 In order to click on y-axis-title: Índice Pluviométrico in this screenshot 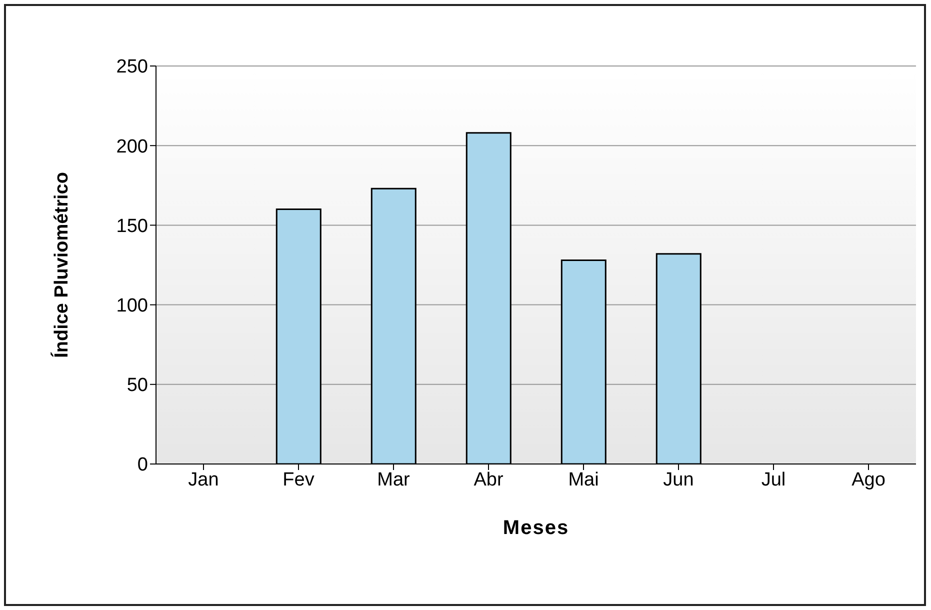, I will do `click(61, 265)`.